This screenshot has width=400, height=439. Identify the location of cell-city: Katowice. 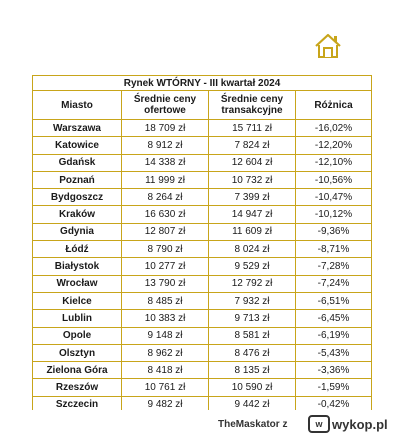
(77, 145).